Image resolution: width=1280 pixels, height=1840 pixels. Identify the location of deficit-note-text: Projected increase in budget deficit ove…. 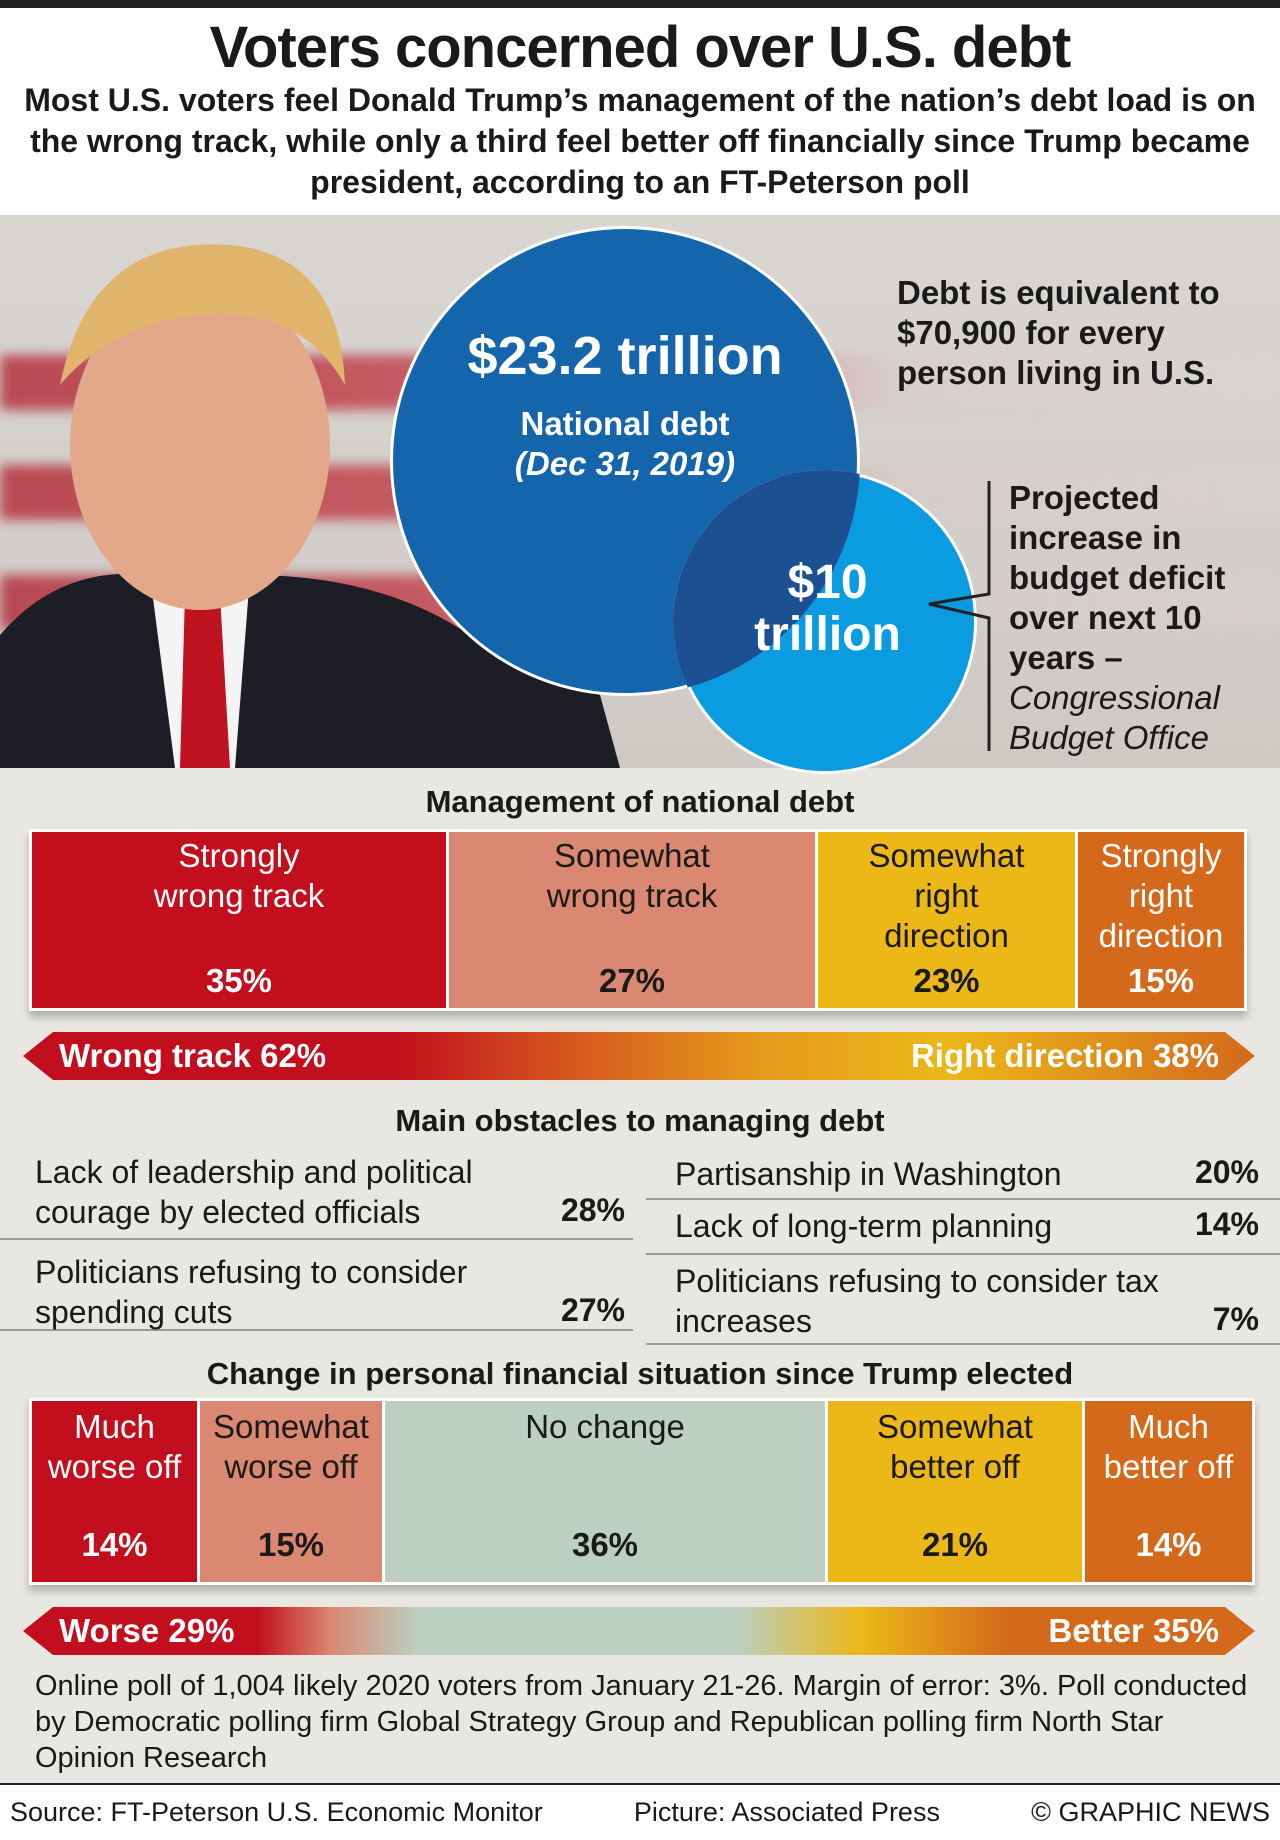
(1117, 577).